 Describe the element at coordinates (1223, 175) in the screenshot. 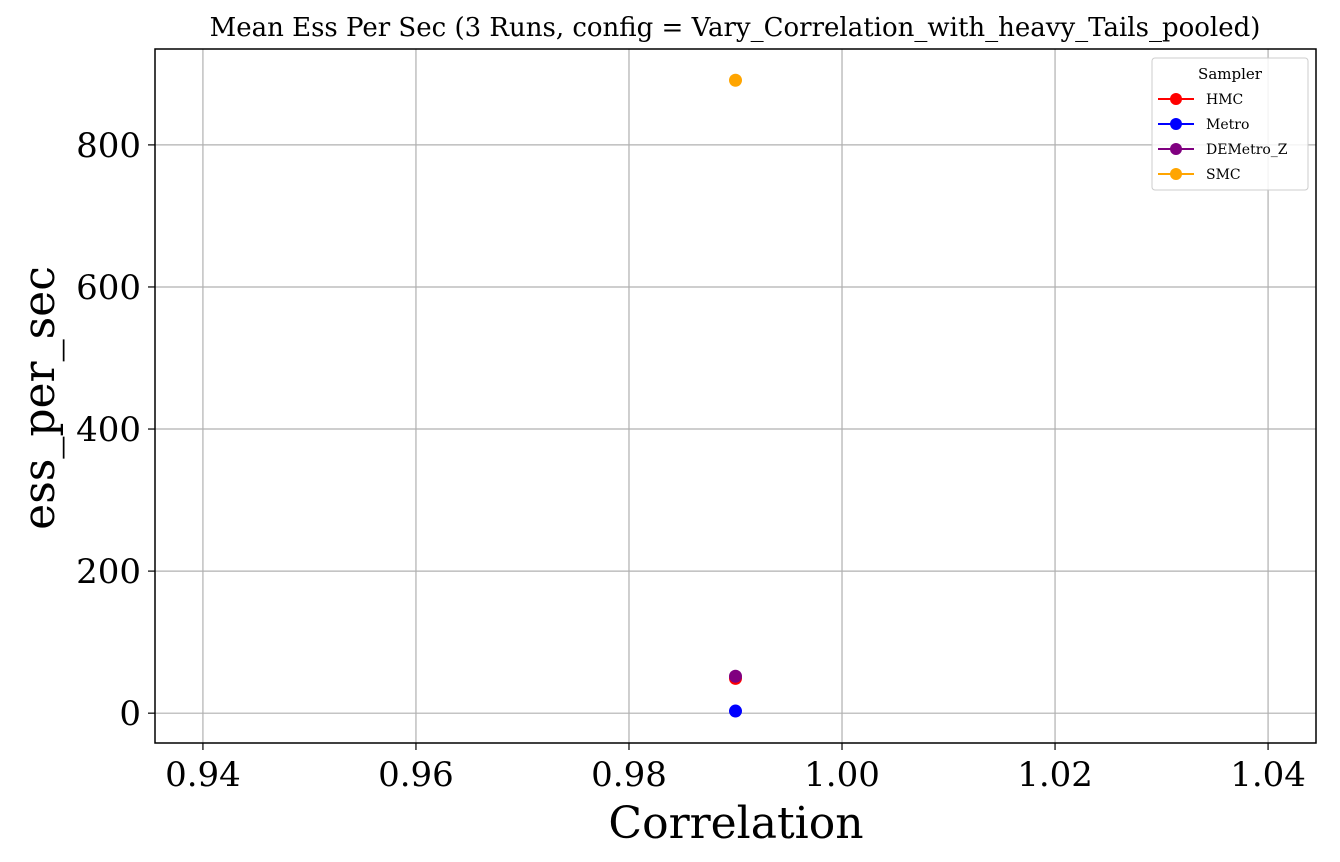

I see `legend-label-smc: SMC` at that location.